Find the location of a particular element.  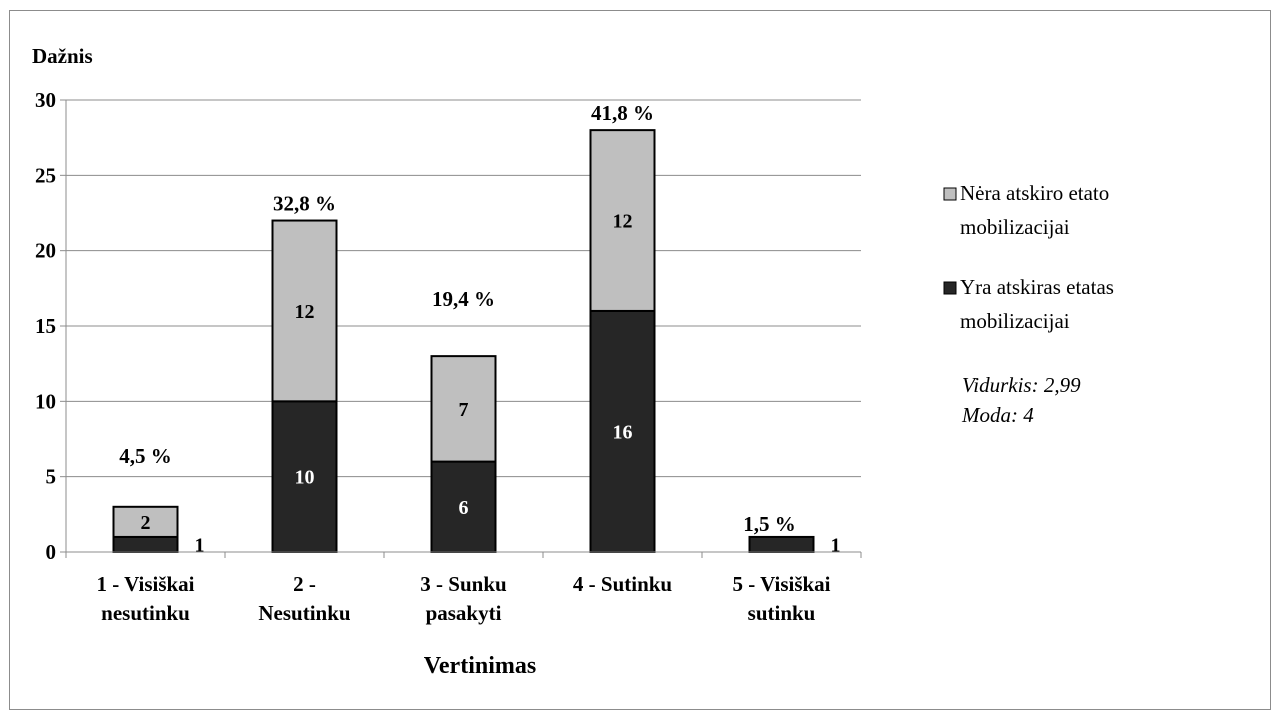

x-category-label: 1 - Visiškai is located at coordinates (145, 584).